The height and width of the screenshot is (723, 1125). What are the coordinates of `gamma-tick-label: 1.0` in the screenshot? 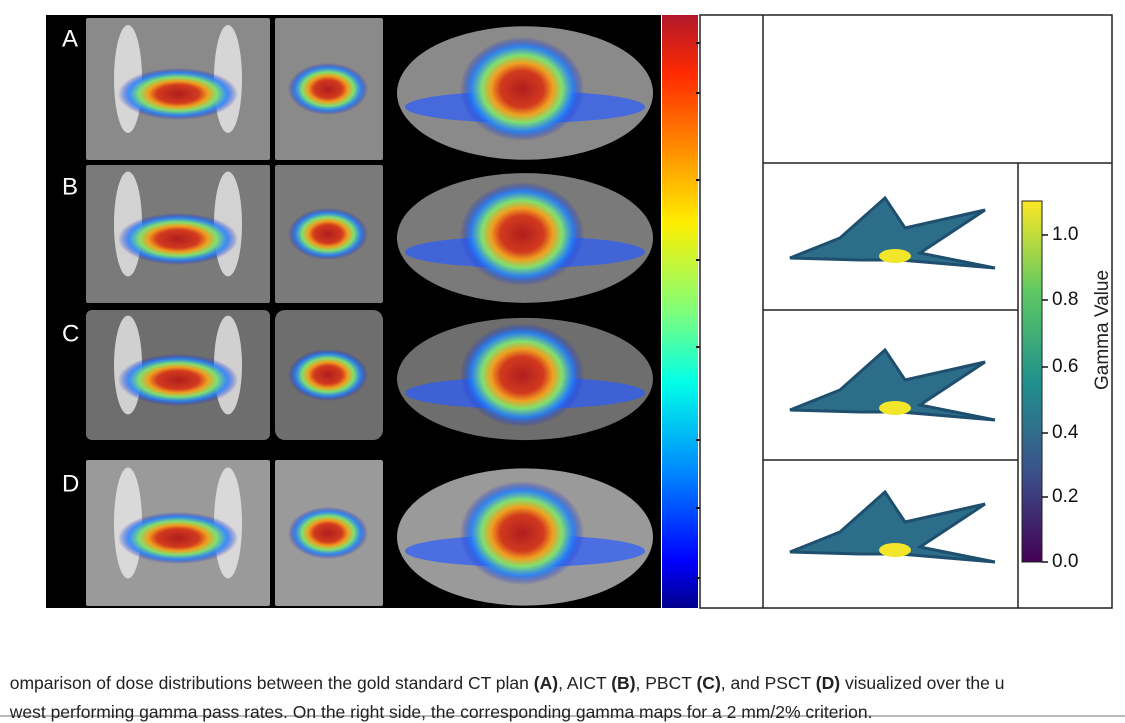 It's located at (1065, 234).